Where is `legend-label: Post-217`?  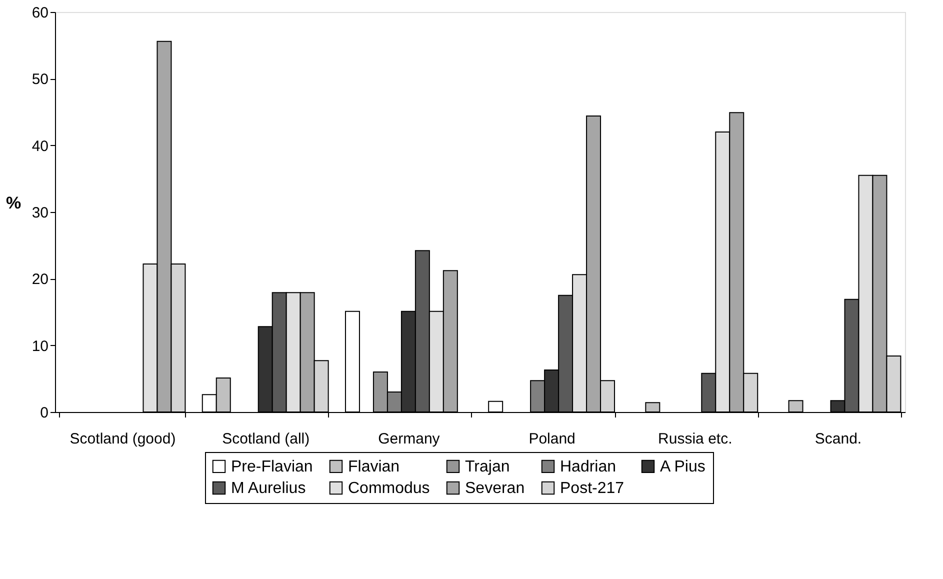 legend-label: Post-217 is located at coordinates (592, 488).